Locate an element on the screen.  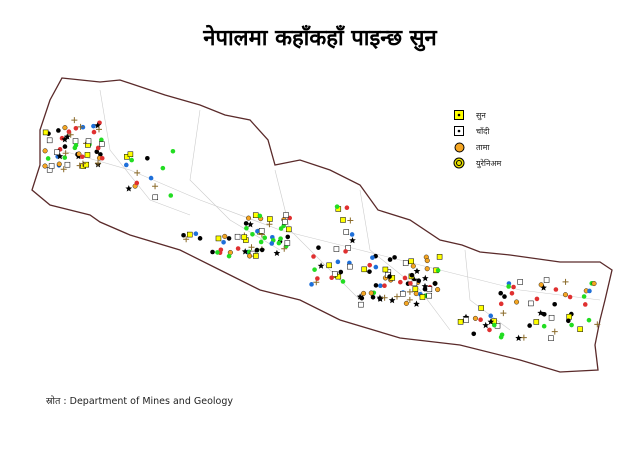
copper-circle-icon is located at coordinates (459, 147).